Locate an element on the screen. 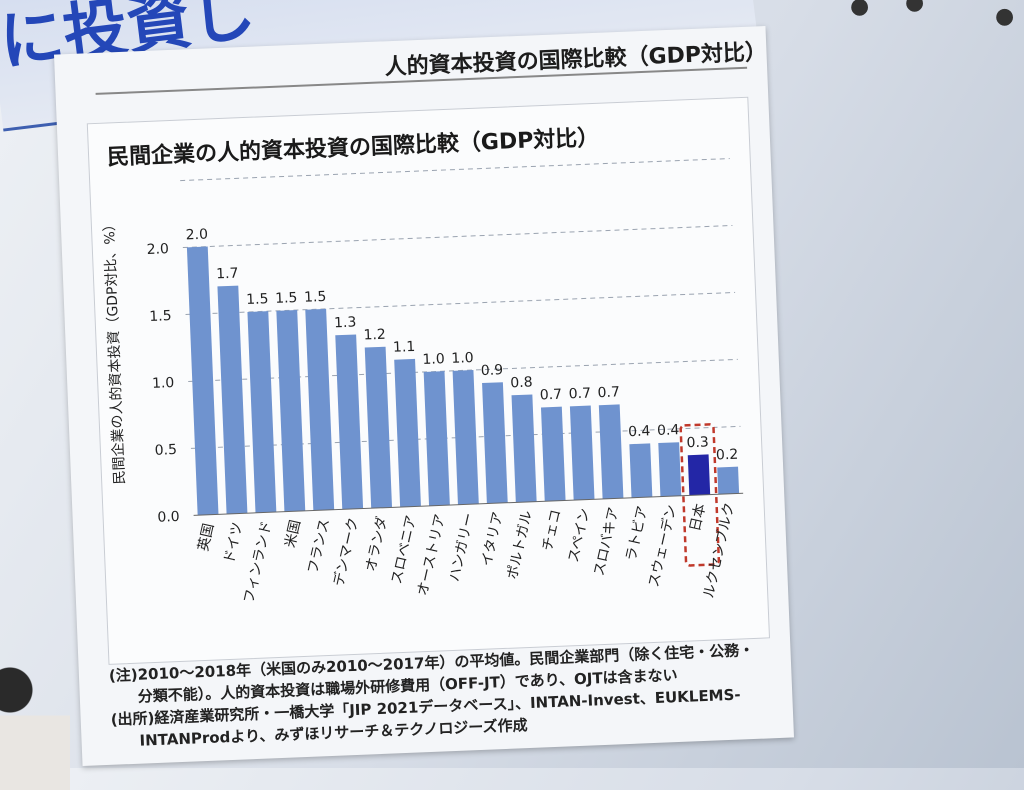  x-axis-line is located at coordinates (468, 504).